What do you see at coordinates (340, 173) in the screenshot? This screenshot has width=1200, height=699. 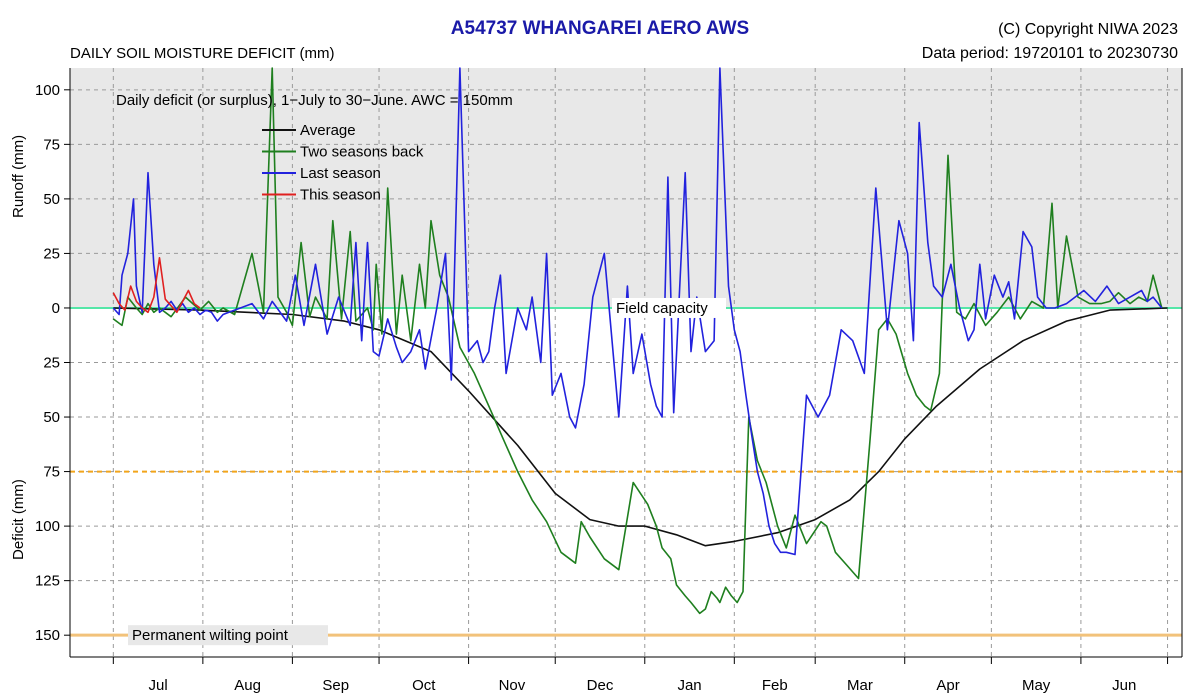 I see `legend-label: Last season` at bounding box center [340, 173].